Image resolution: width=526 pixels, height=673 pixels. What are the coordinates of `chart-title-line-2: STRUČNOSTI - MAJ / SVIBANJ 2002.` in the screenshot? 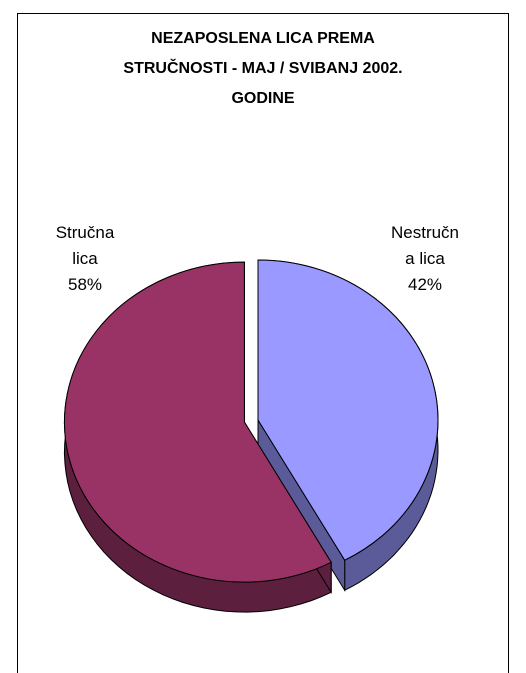 It's located at (263, 68).